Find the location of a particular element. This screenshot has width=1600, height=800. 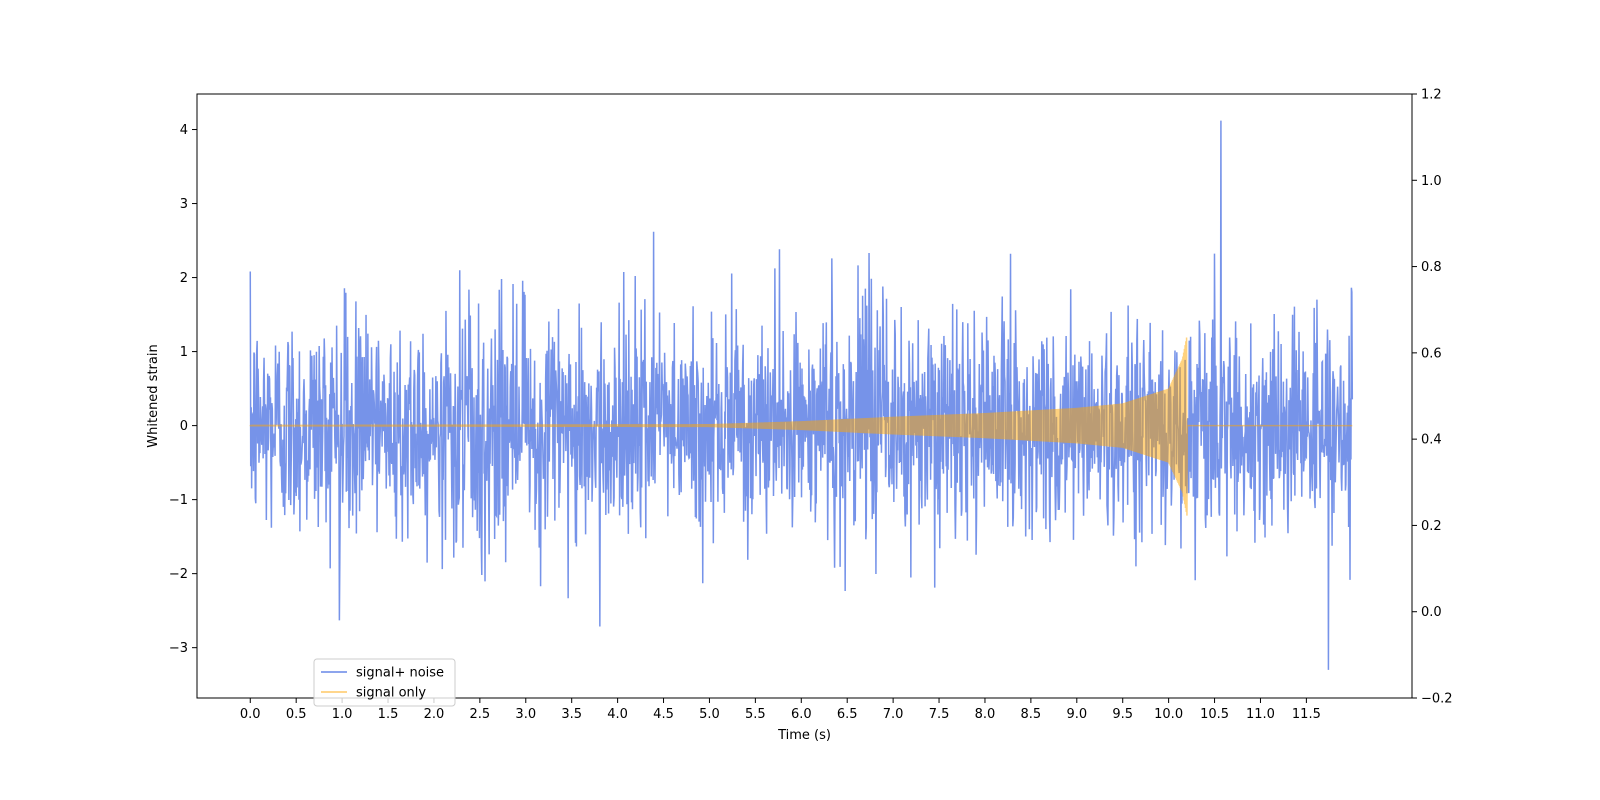

y-axis-label: Whitened strain is located at coordinates (153, 395).